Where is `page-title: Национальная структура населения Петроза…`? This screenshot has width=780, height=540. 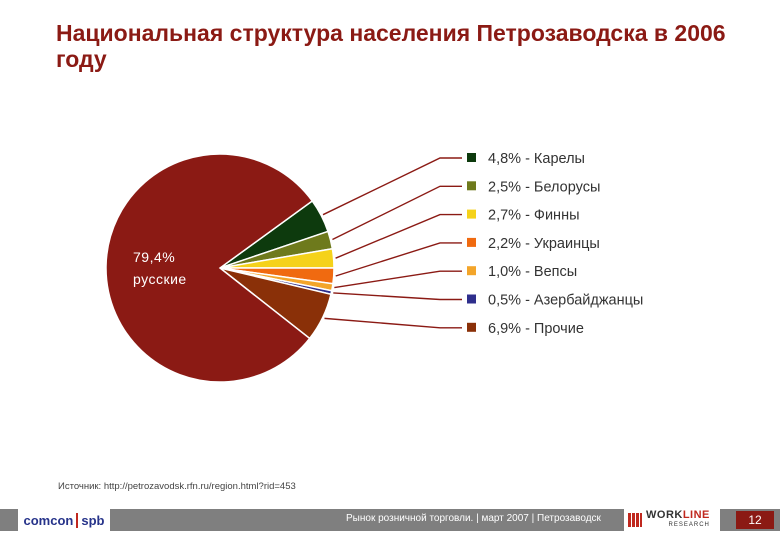
page-title: Национальная структура населения Петроза… is located at coordinates (391, 46).